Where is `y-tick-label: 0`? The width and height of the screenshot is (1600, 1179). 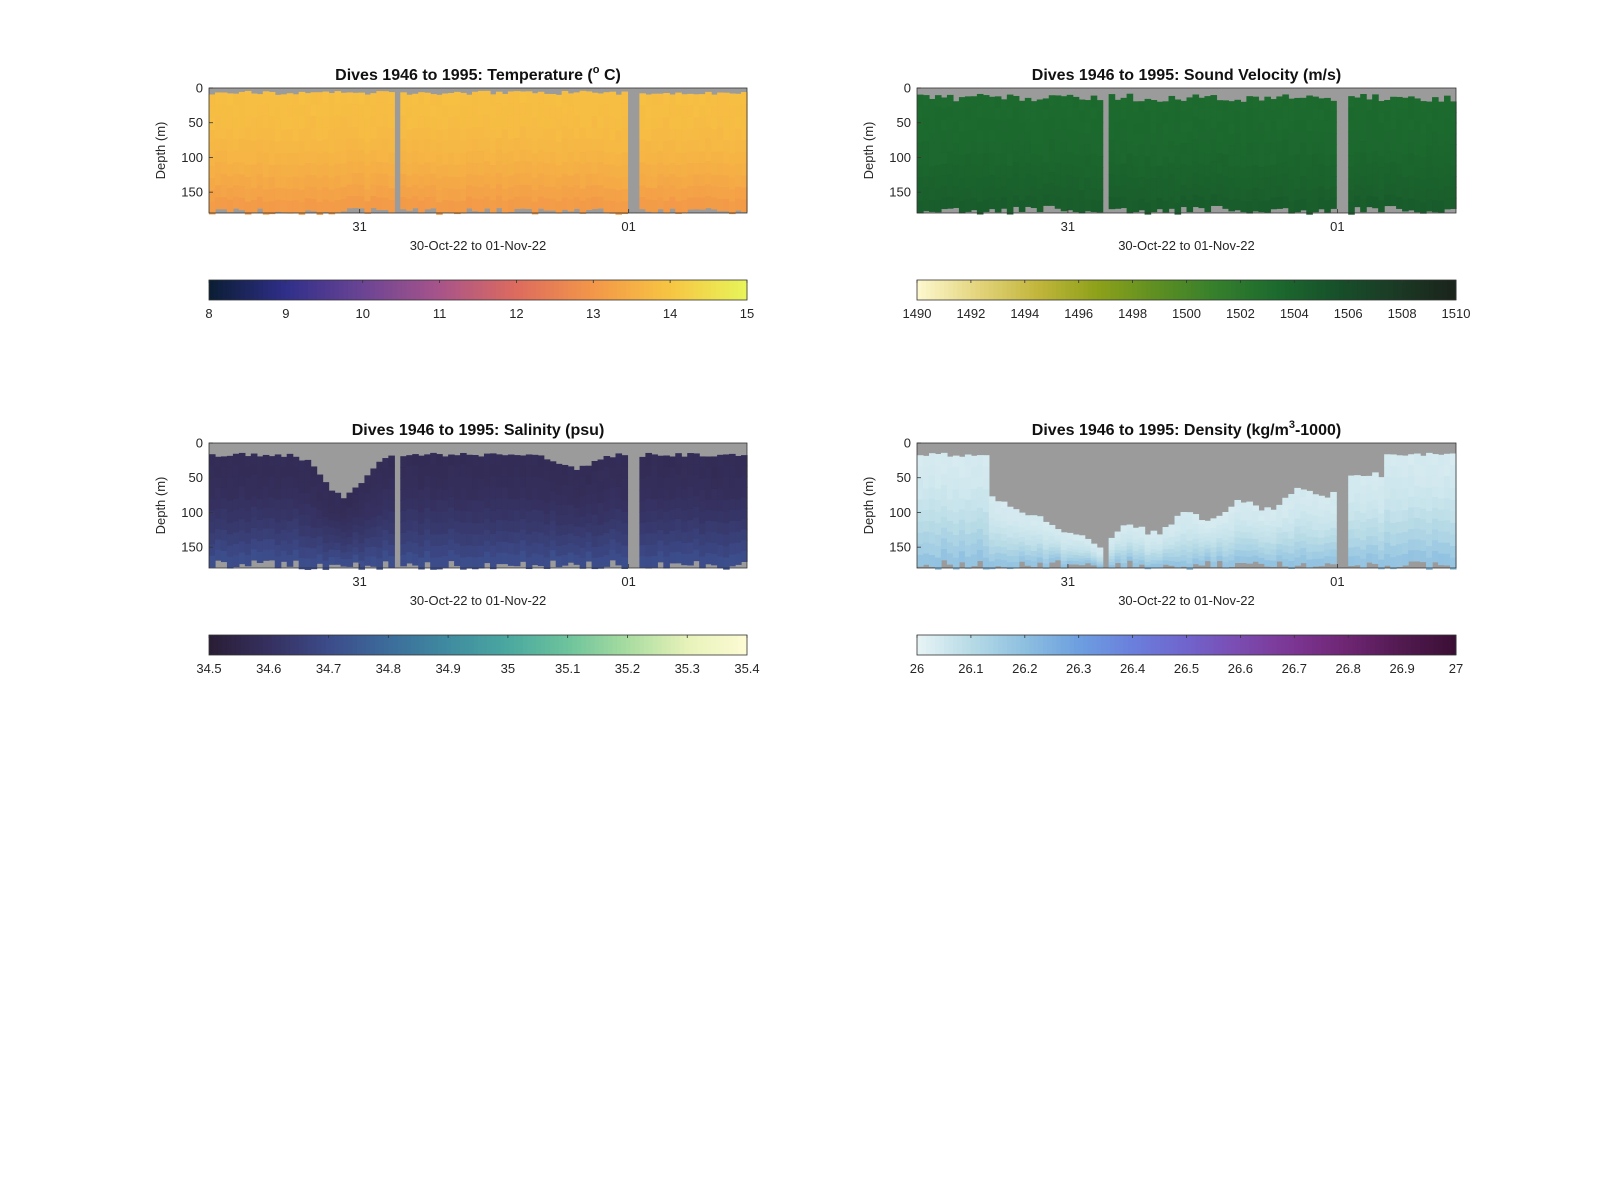 y-tick-label: 0 is located at coordinates (907, 88).